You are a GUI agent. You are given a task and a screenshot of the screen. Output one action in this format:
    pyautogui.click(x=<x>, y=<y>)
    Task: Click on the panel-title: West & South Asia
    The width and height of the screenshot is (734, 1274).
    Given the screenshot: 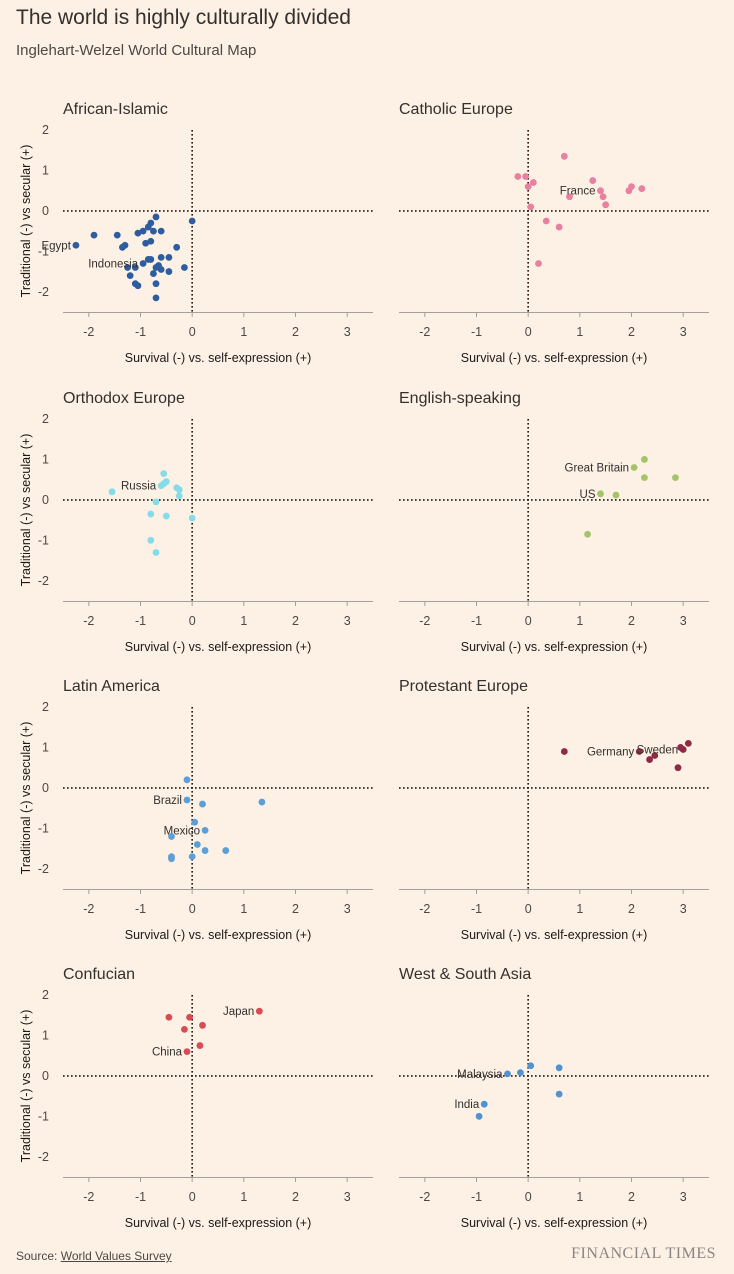 What is the action you would take?
    pyautogui.click(x=465, y=974)
    